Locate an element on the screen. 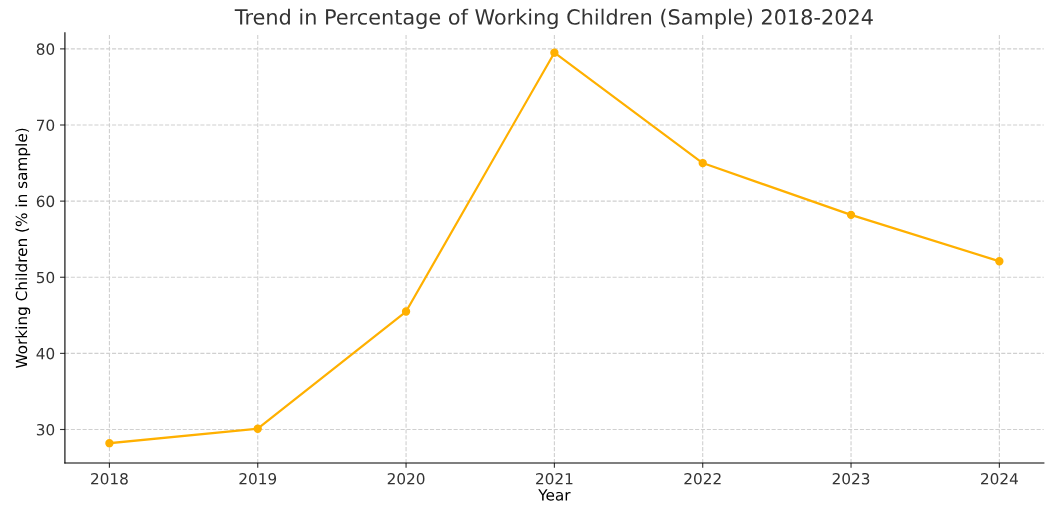 The image size is (1047, 506). y-tick-label: 60 is located at coordinates (45, 201).